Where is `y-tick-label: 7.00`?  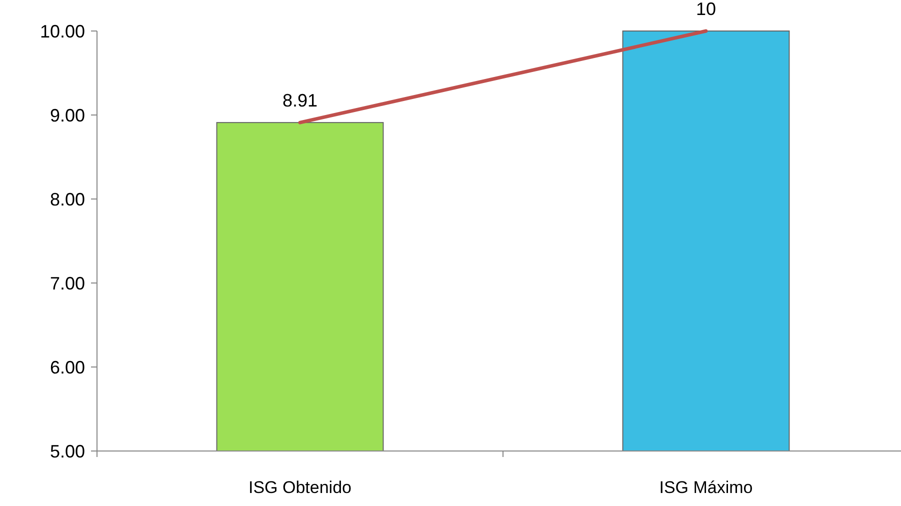
y-tick-label: 7.00 is located at coordinates (67, 283).